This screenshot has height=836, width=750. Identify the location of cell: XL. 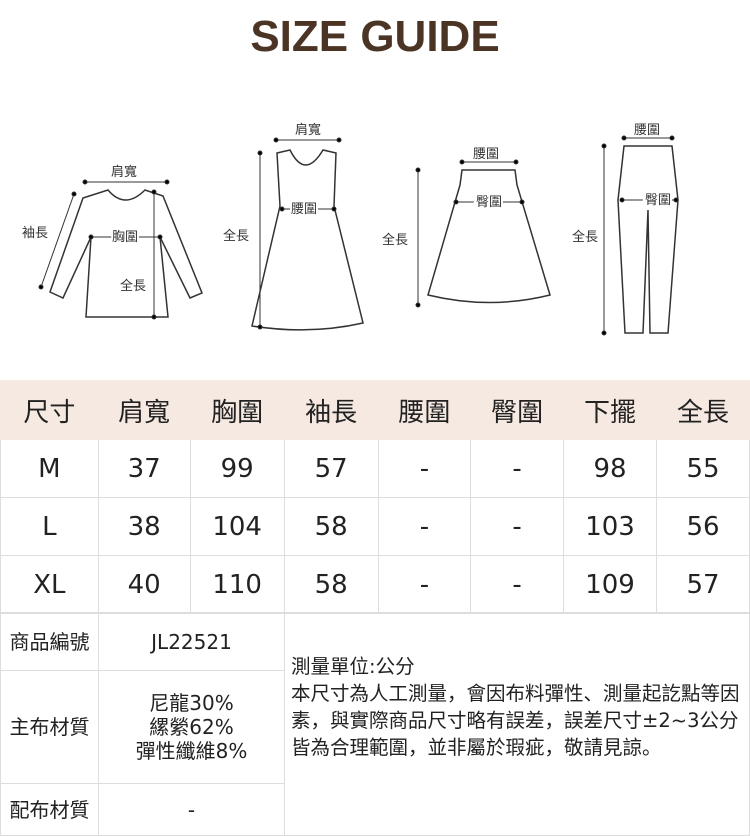
(49, 584).